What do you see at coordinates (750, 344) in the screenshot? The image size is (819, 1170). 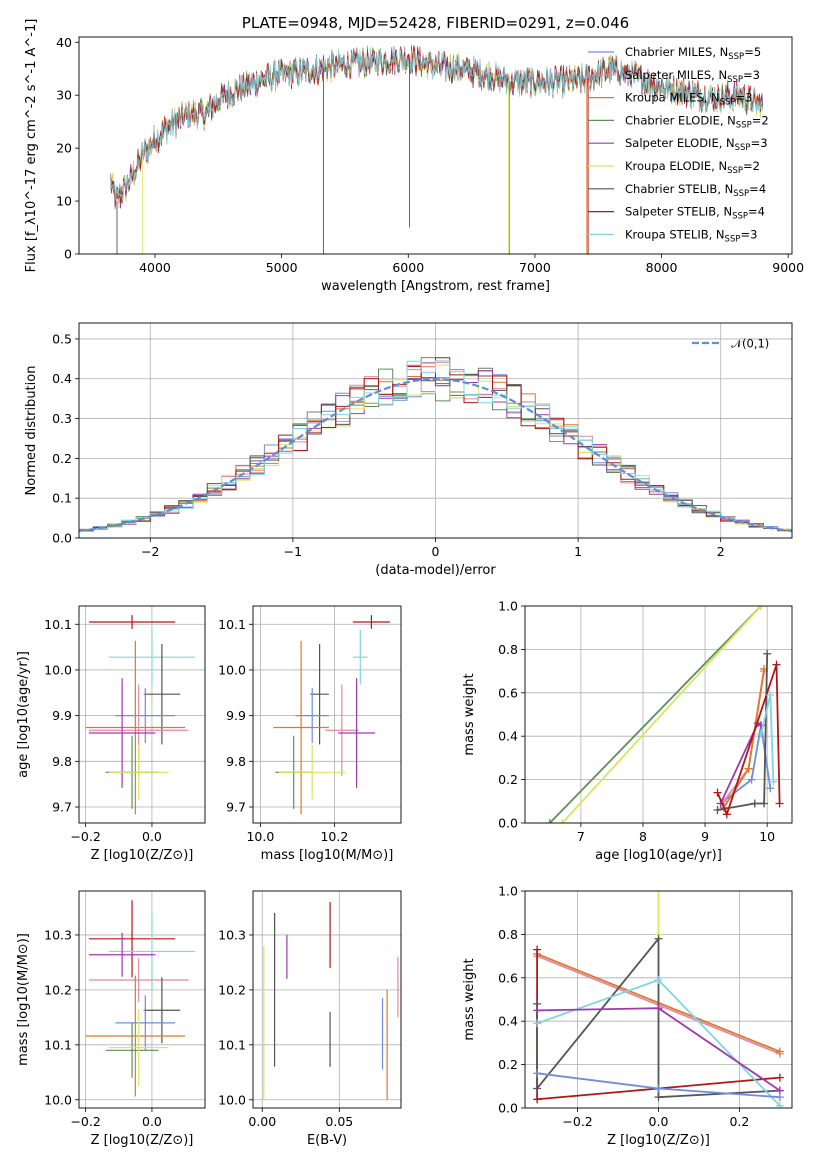 I see `legend-entry: 𝒩(0,1)` at bounding box center [750, 344].